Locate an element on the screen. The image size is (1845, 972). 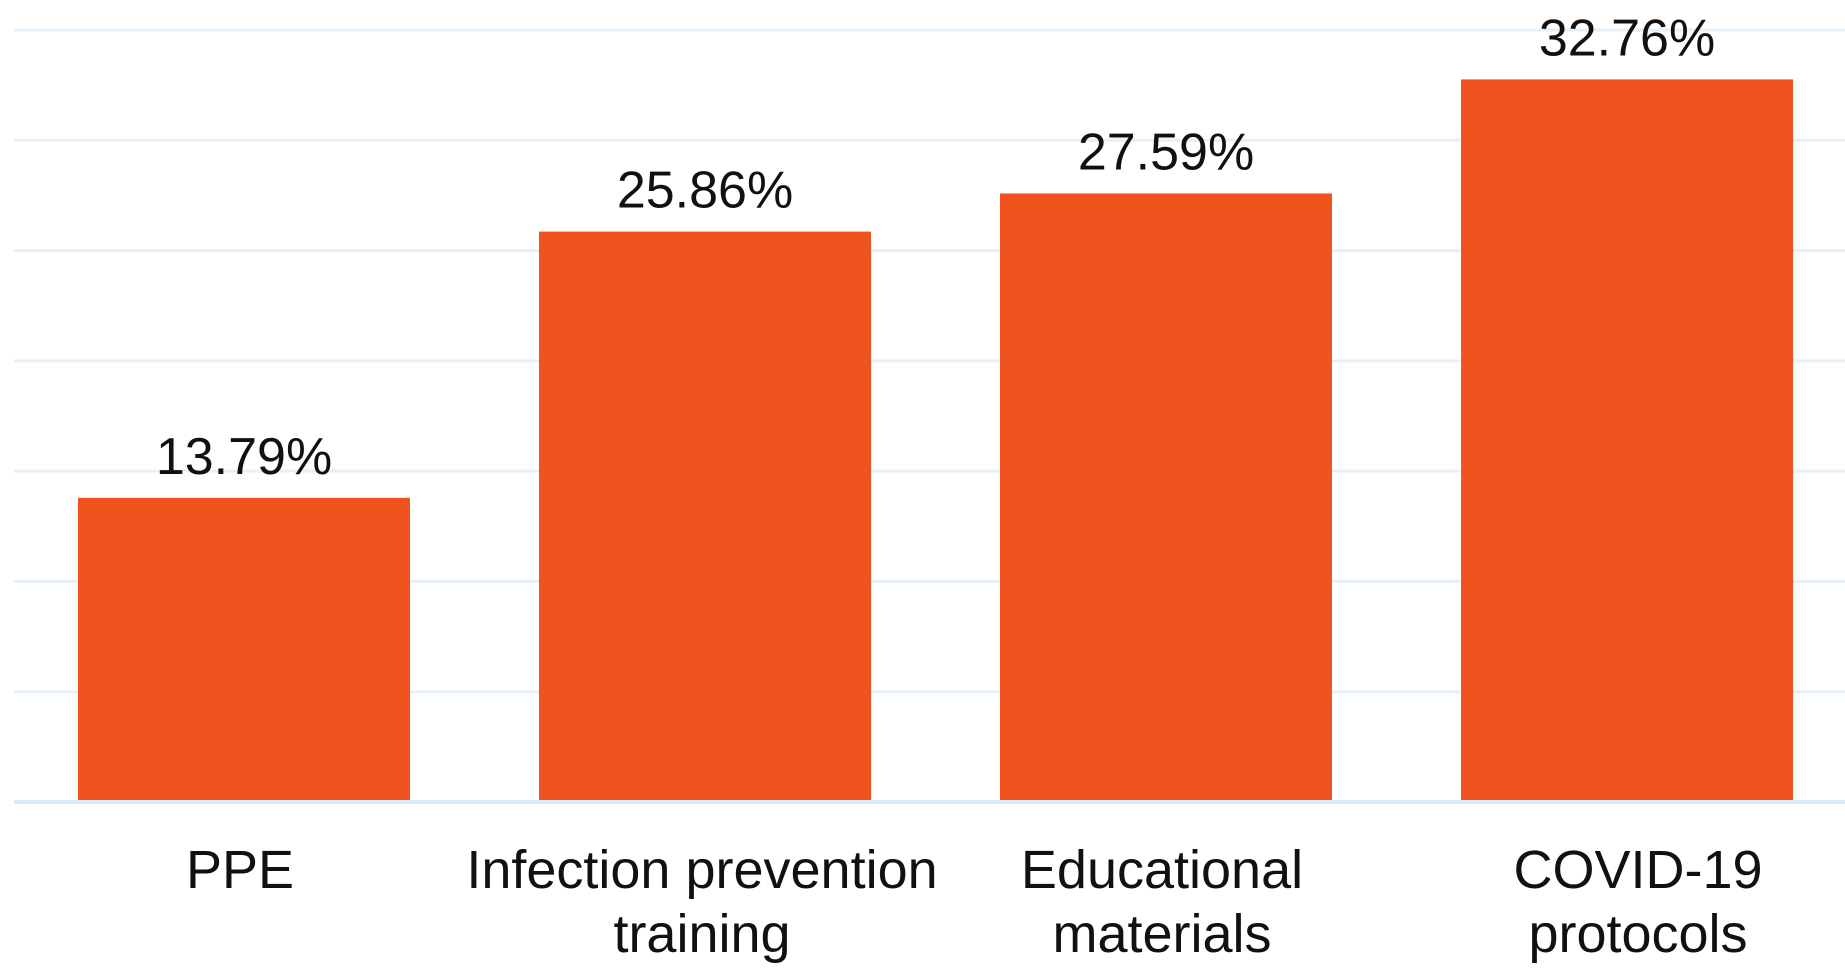
x-tick-label: COVID-19 protocols is located at coordinates (1637, 902).